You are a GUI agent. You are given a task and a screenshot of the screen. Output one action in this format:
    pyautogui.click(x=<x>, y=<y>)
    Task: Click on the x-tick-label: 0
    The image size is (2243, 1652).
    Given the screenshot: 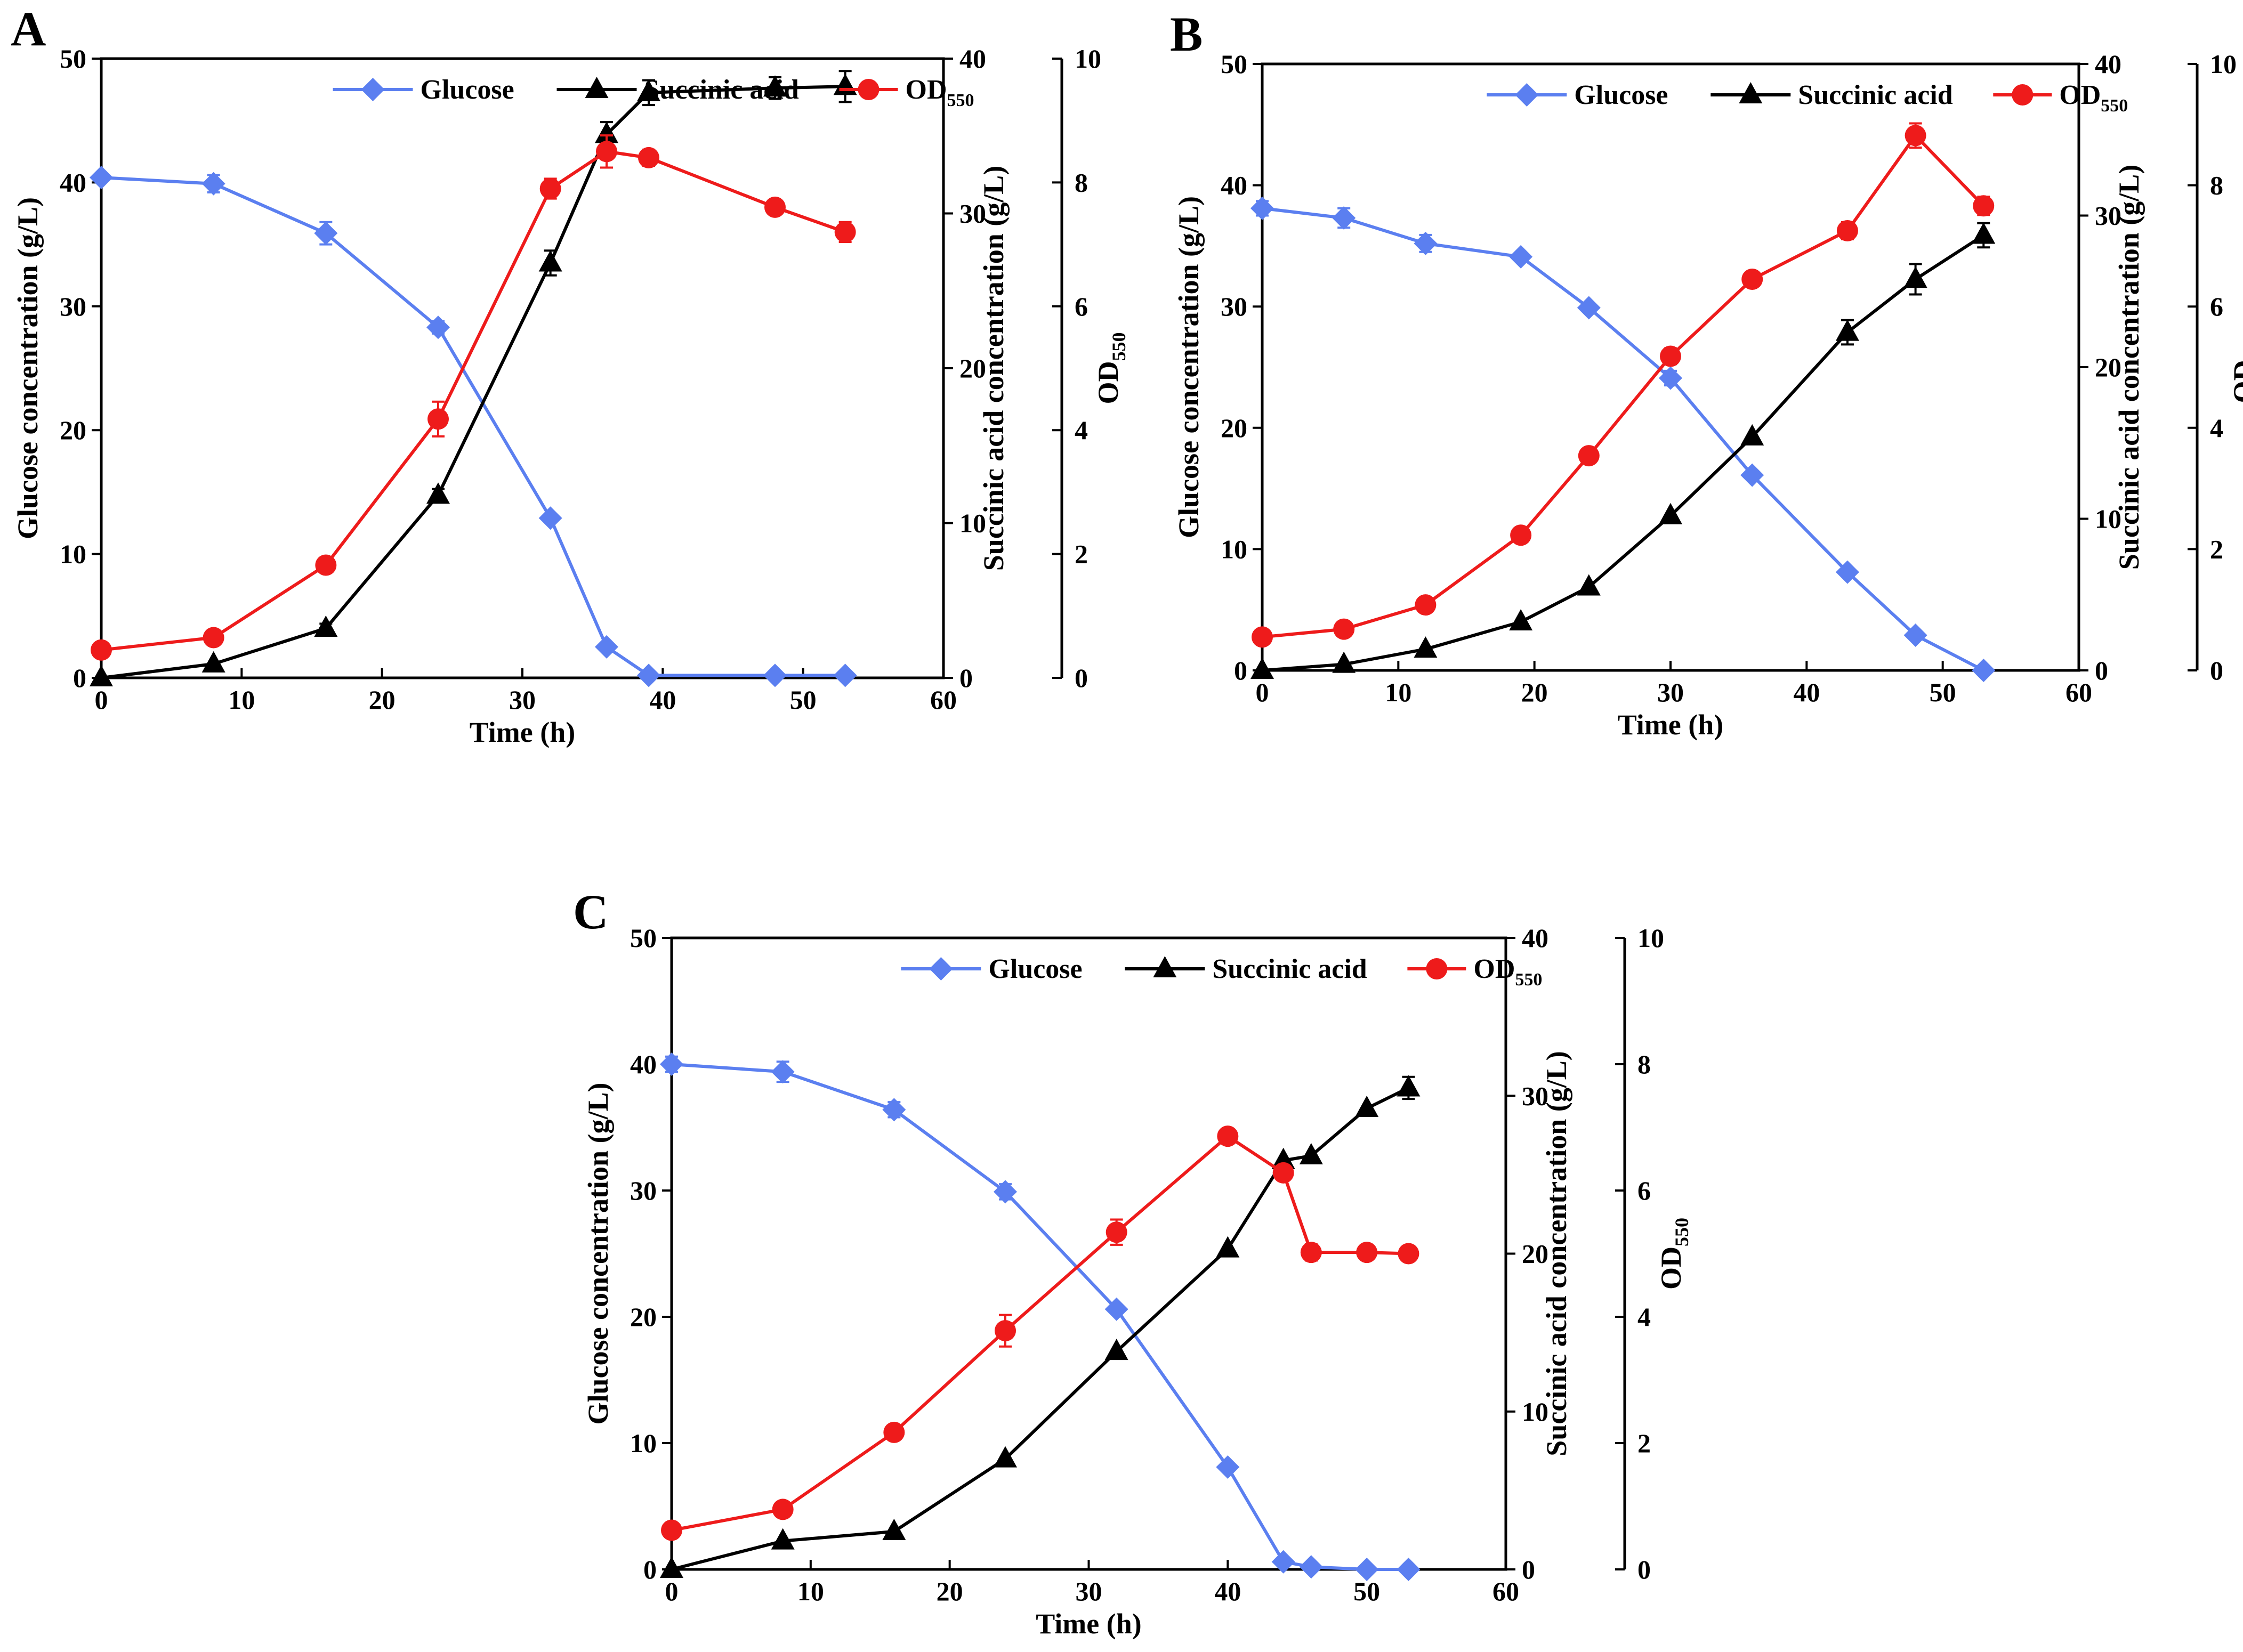 What is the action you would take?
    pyautogui.click(x=101, y=700)
    